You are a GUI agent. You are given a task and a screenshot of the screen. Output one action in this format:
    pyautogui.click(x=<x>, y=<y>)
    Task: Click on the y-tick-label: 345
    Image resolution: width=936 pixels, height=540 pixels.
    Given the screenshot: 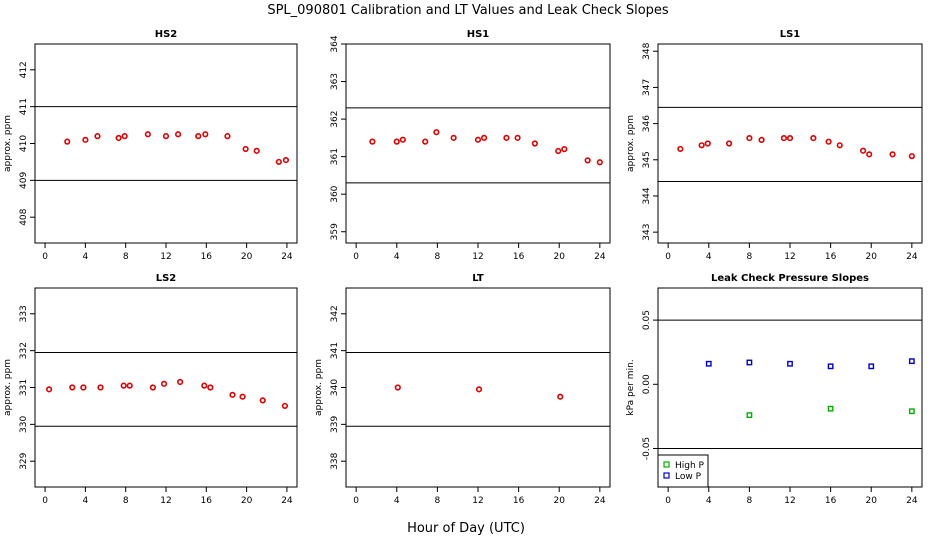 What is the action you would take?
    pyautogui.click(x=647, y=159)
    